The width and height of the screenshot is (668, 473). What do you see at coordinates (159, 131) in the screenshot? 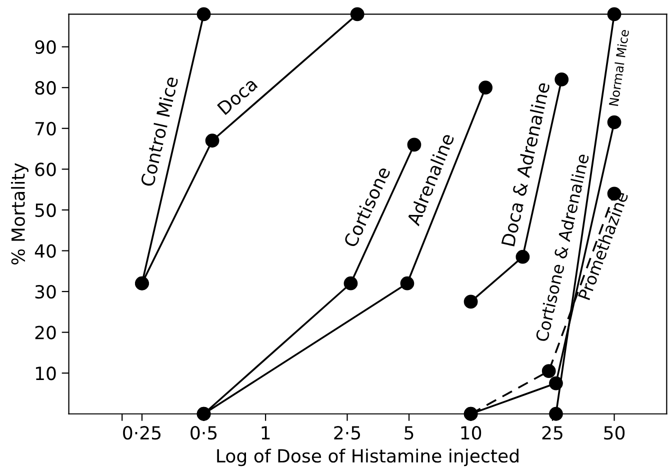
I see `text: Control Mice` at bounding box center [159, 131].